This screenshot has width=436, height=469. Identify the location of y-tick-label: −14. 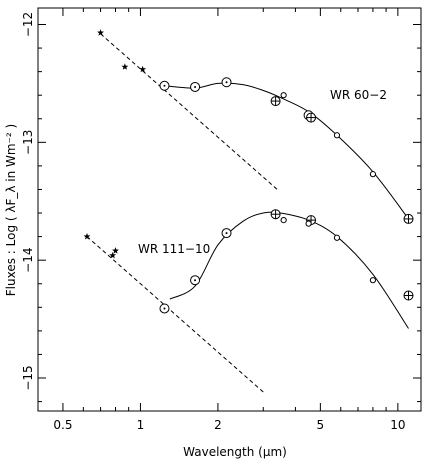
(28, 260).